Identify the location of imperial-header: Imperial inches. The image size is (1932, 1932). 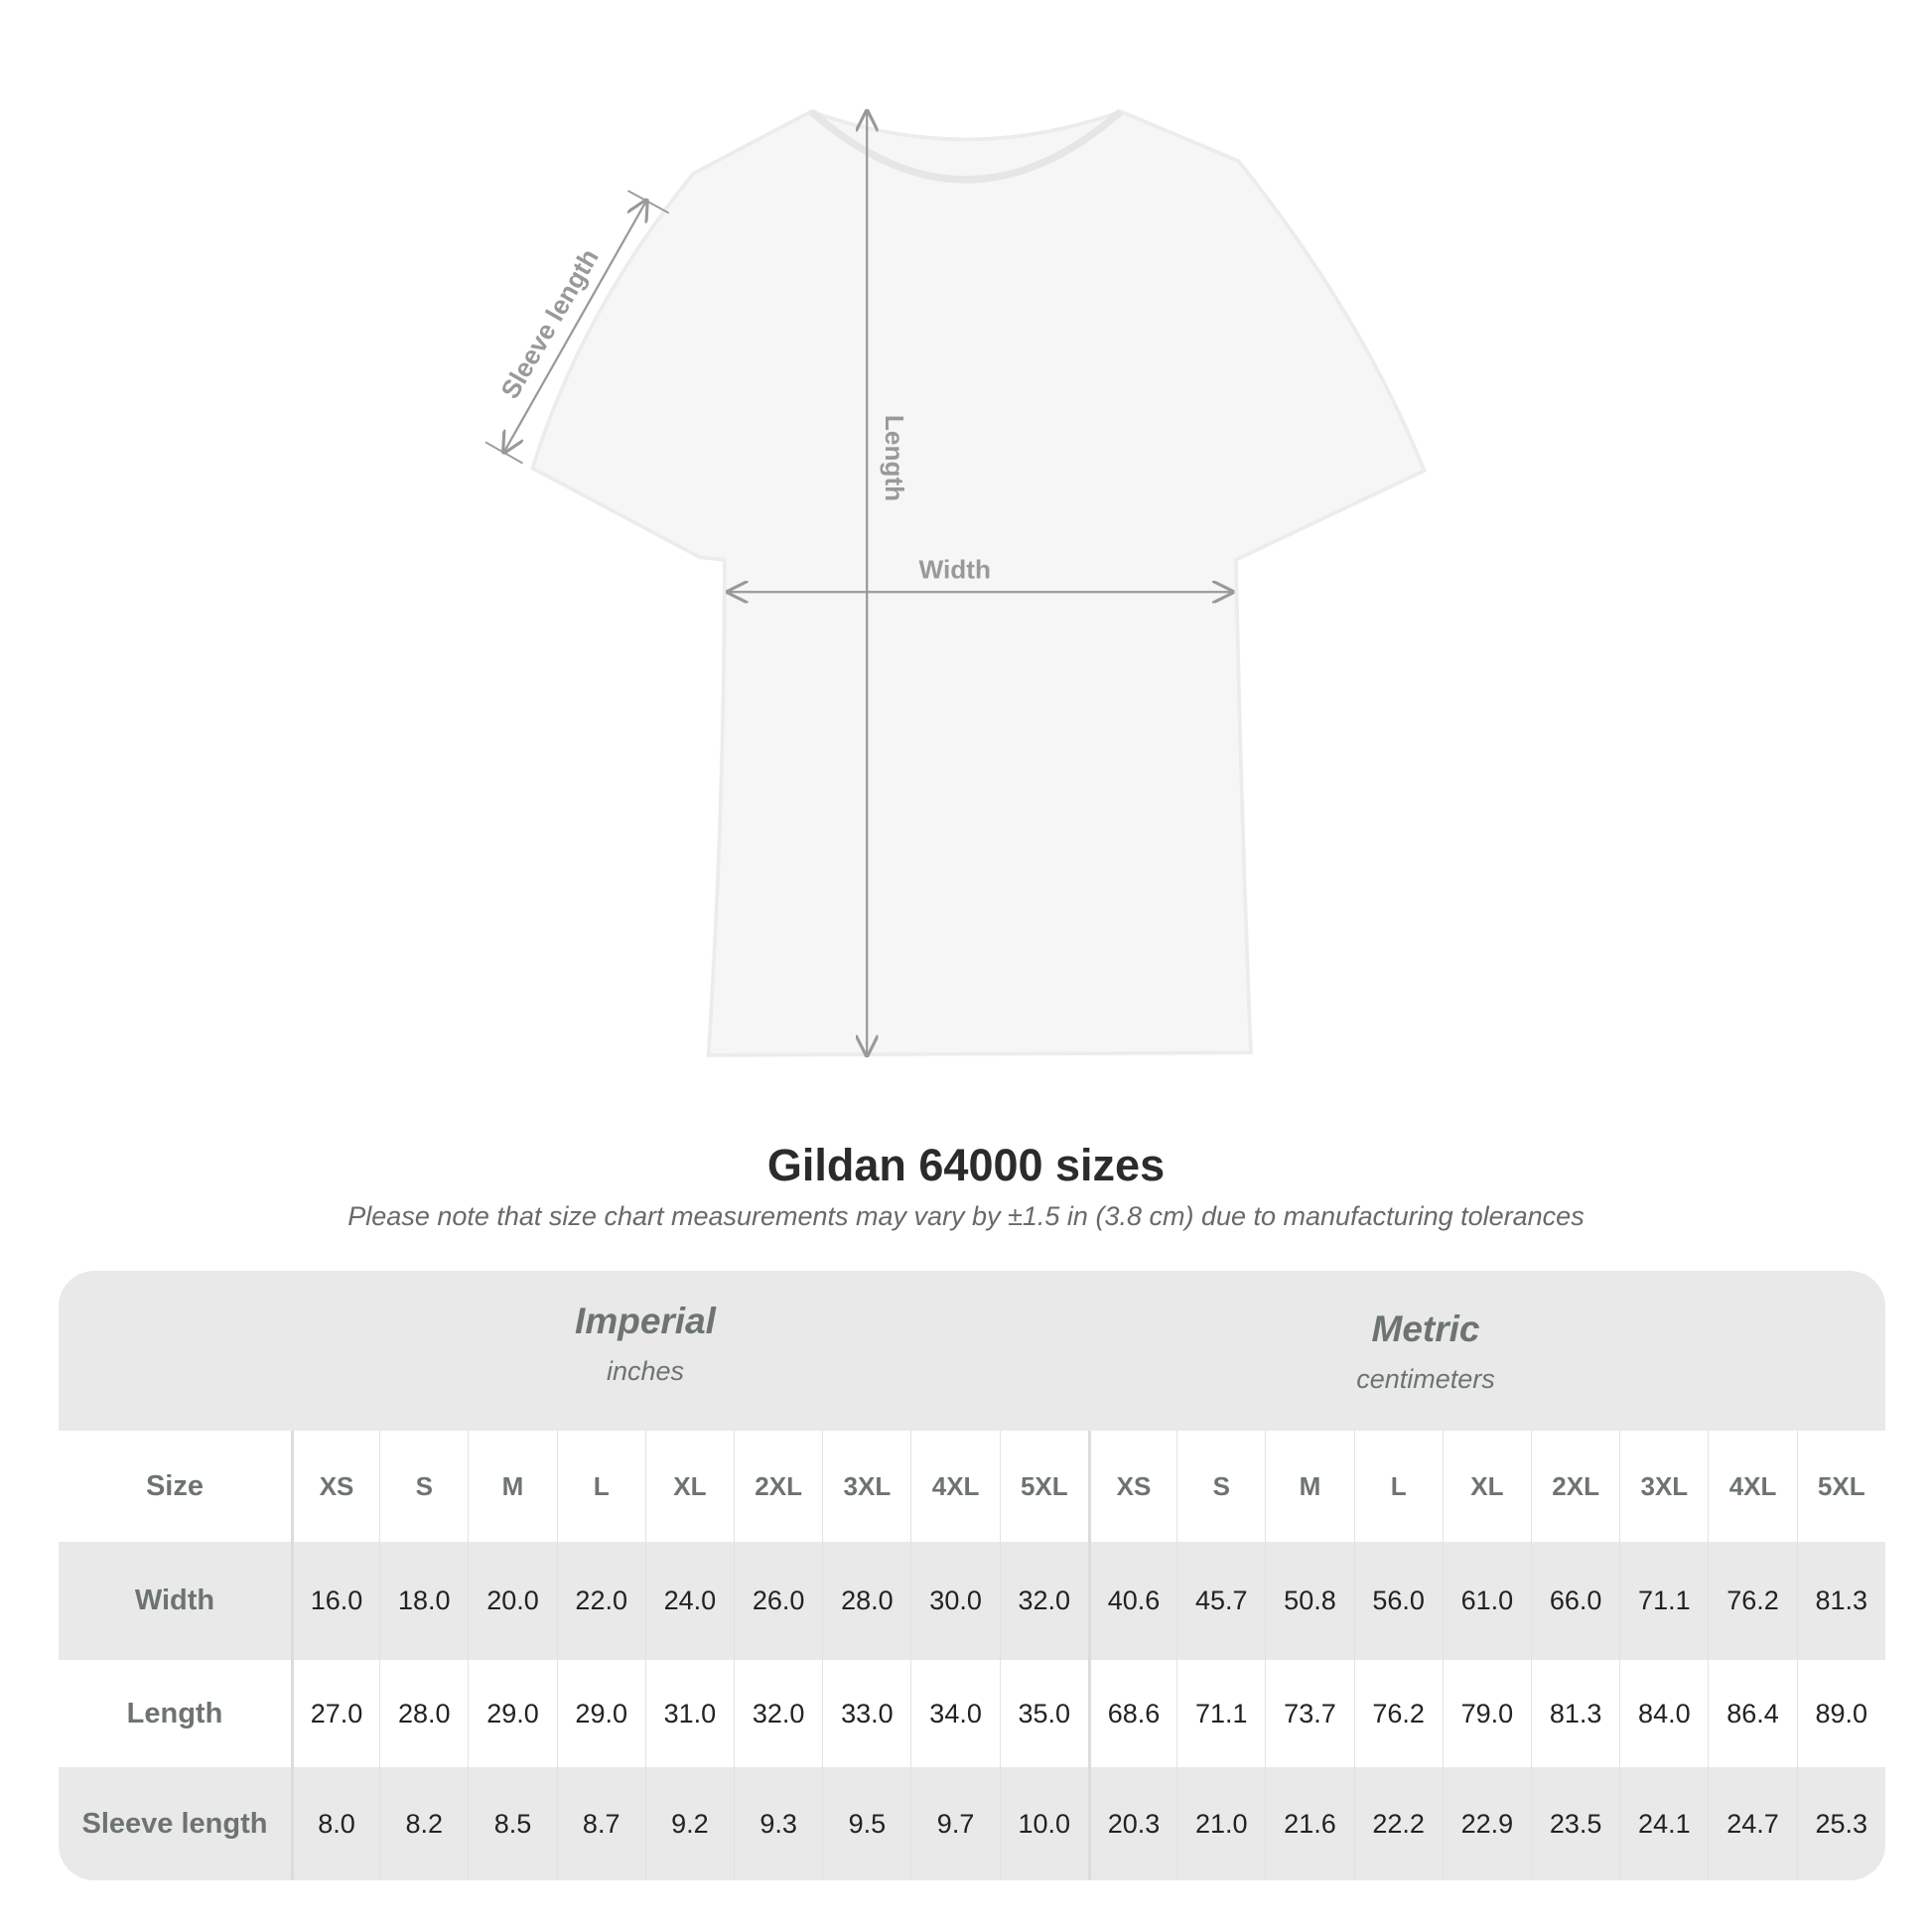
(646, 1344).